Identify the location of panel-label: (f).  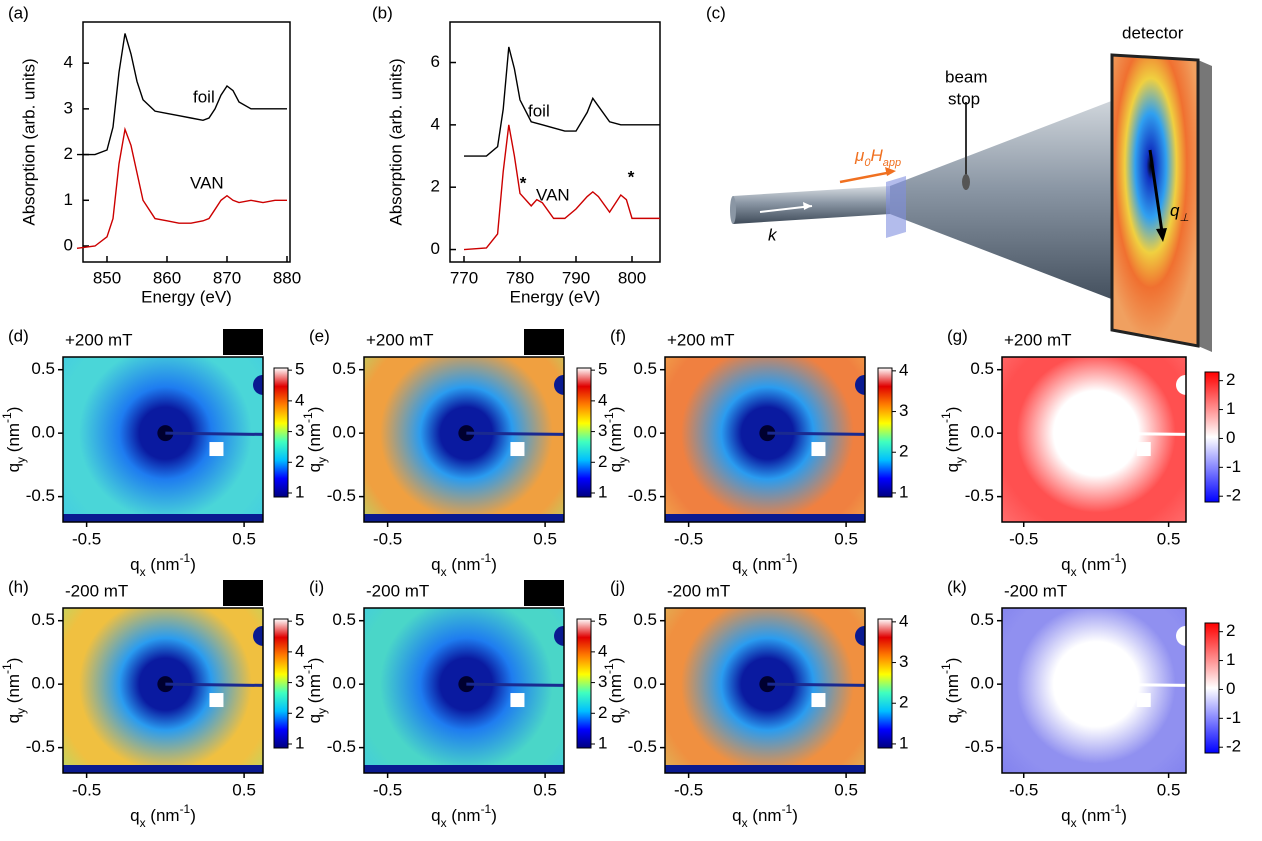
(618, 335).